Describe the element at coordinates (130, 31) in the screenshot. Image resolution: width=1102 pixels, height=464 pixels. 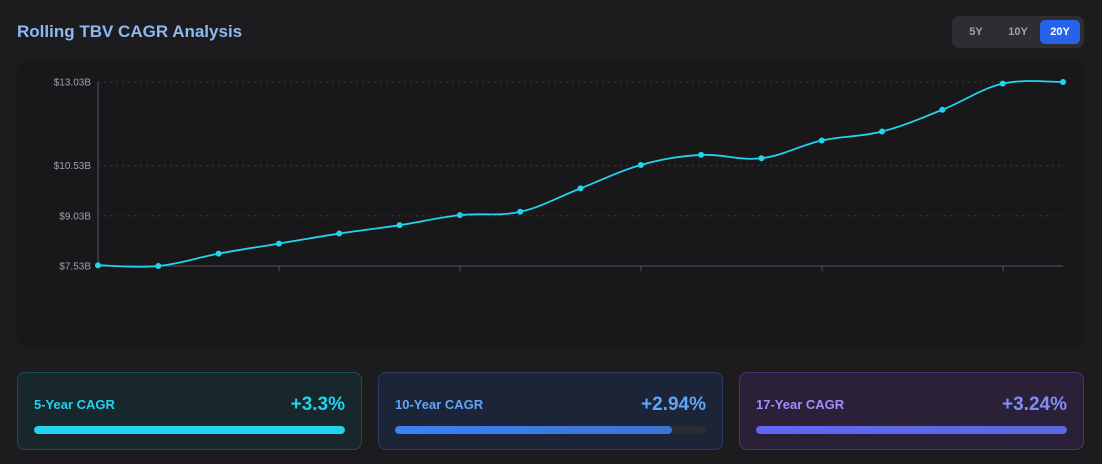
I see `page-title: Rolling TBV CAGR Analysis` at that location.